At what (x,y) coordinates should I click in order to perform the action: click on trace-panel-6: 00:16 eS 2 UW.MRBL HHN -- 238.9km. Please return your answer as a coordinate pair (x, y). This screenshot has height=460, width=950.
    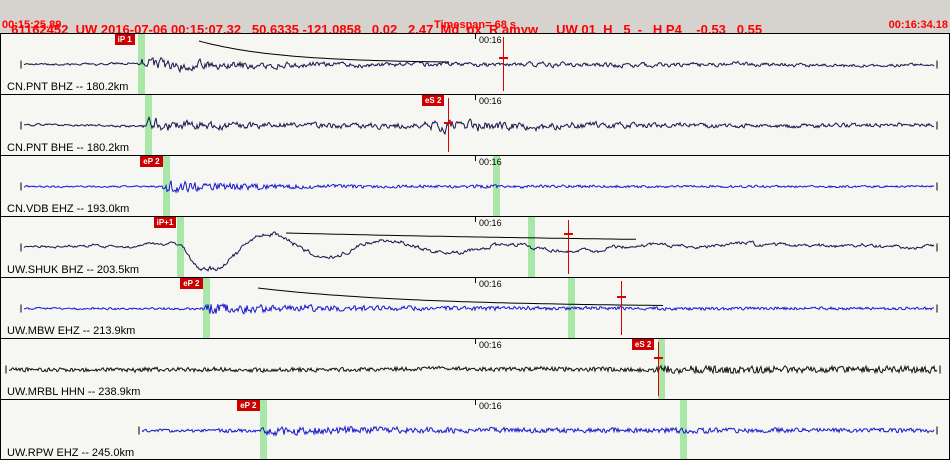
    Looking at the image, I should click on (475, 368).